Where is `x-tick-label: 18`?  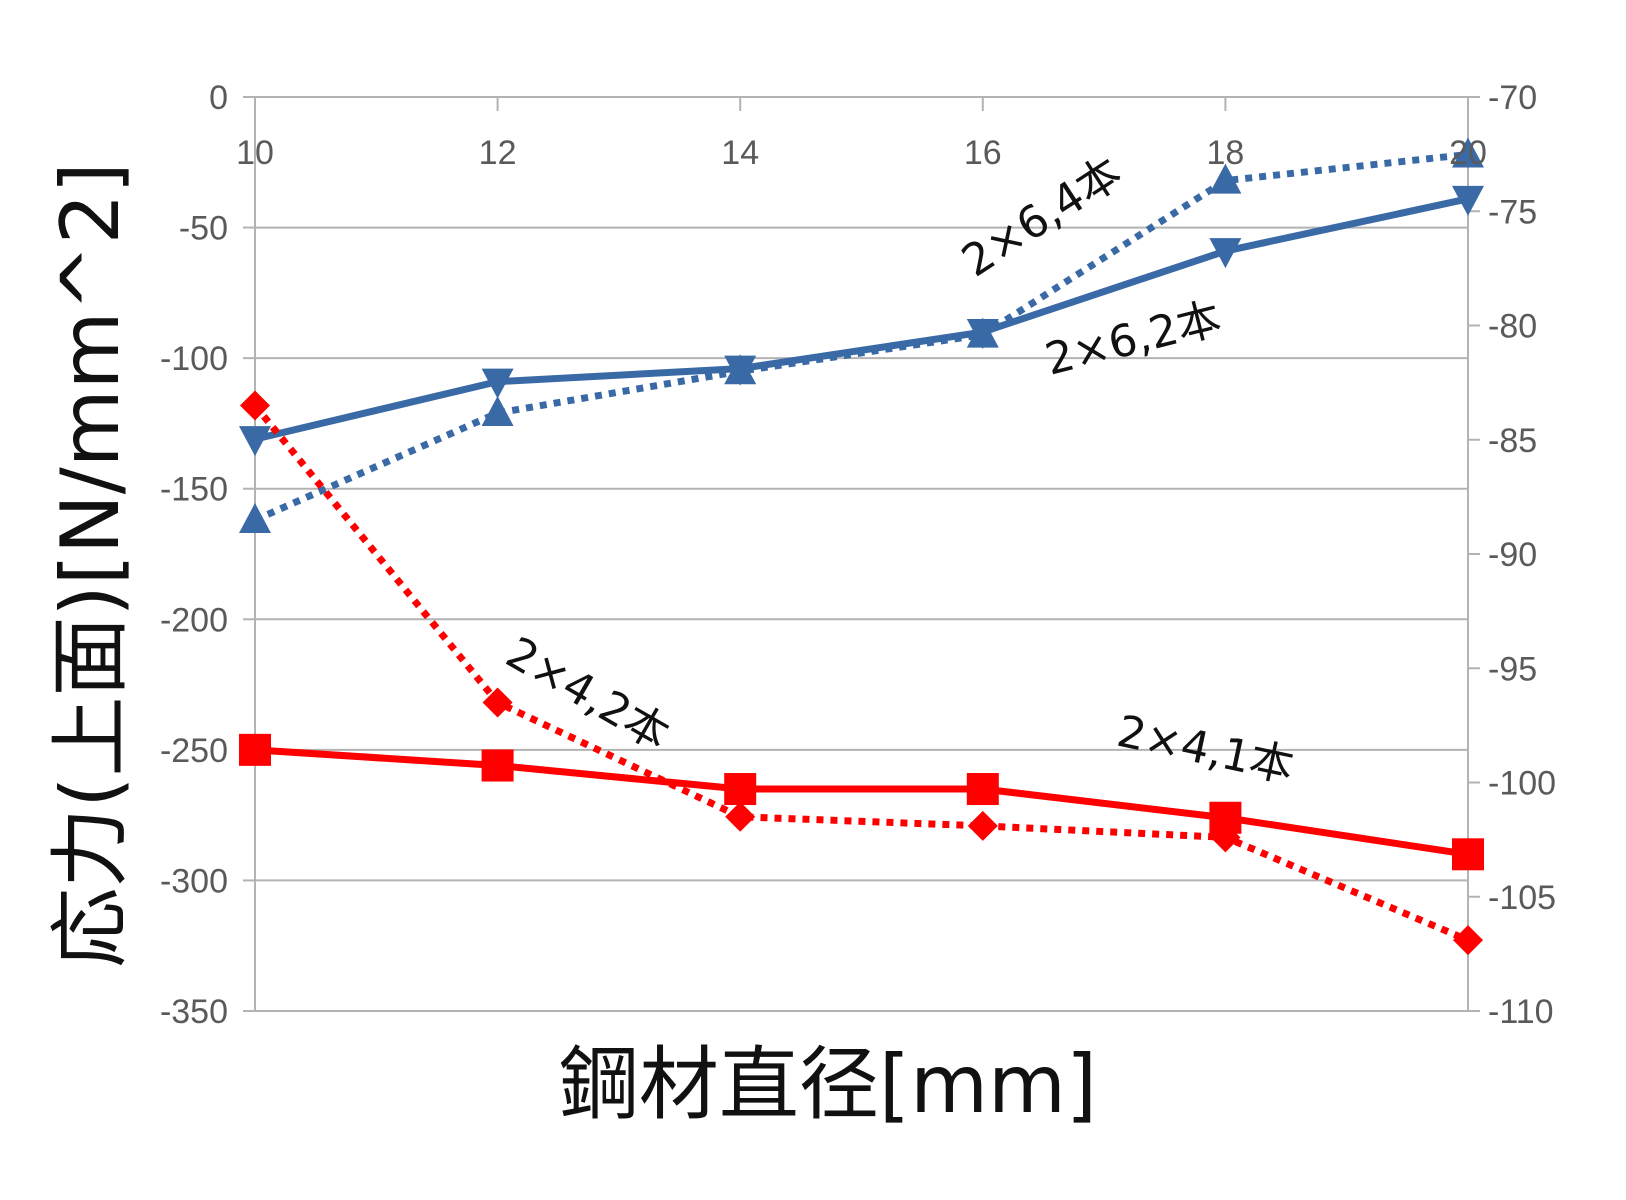
x-tick-label: 18 is located at coordinates (1225, 153).